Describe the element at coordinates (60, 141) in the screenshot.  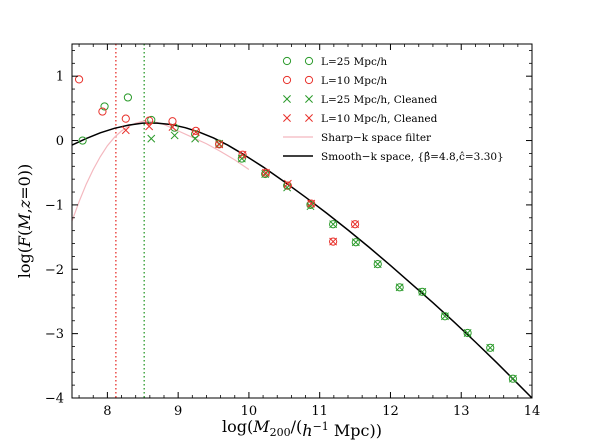
I see `y-tick-label-2: 0` at that location.